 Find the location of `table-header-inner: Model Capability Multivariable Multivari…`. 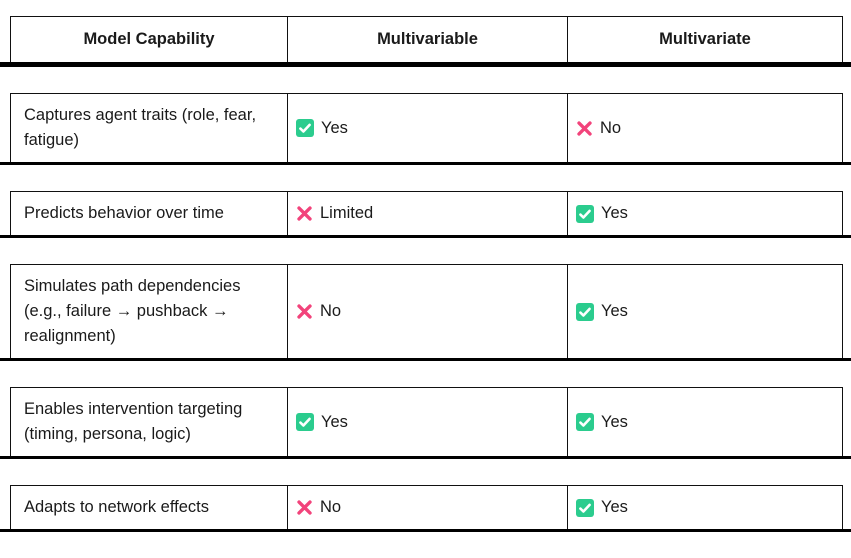

table-header-inner: Model Capability Multivariable Multivari… is located at coordinates (426, 39).